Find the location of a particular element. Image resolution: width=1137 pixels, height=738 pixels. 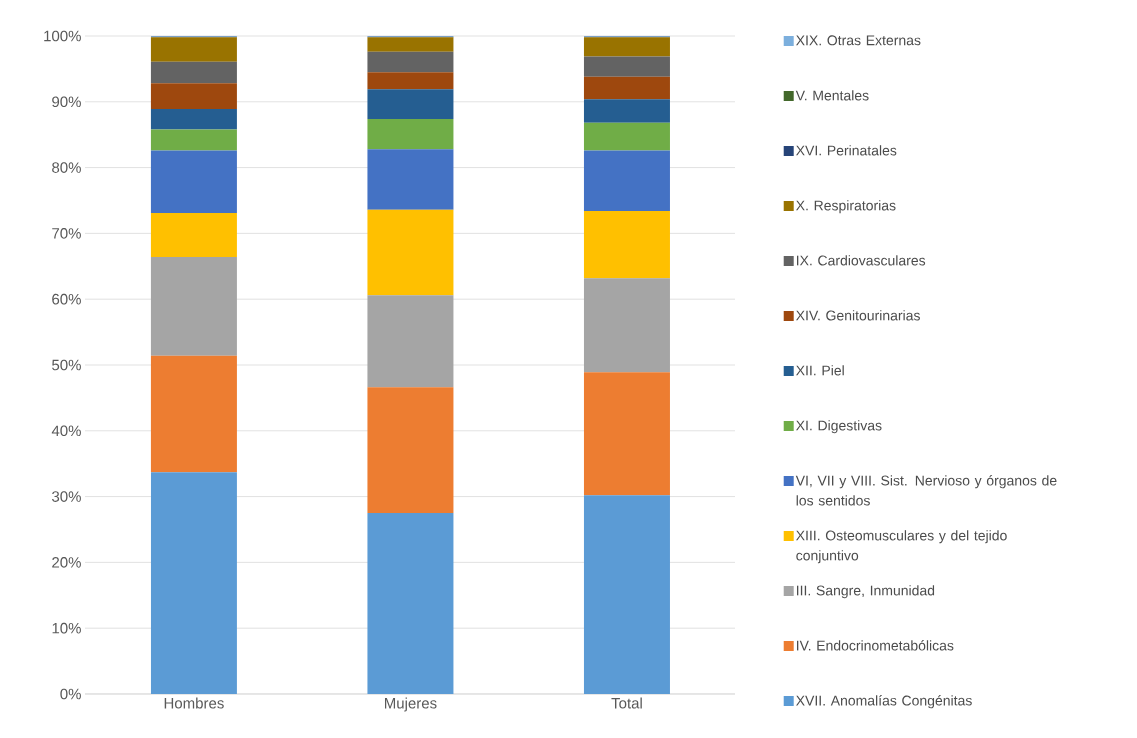

y-tick-label: 70% is located at coordinates (66, 233).